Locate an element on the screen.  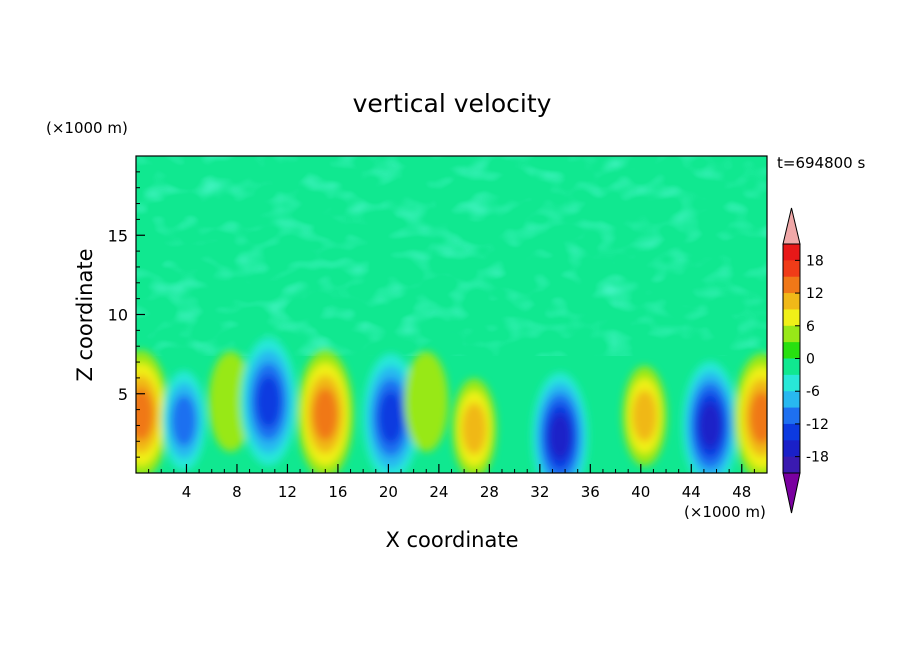
colorbar-tick-label: -18 is located at coordinates (817, 458).